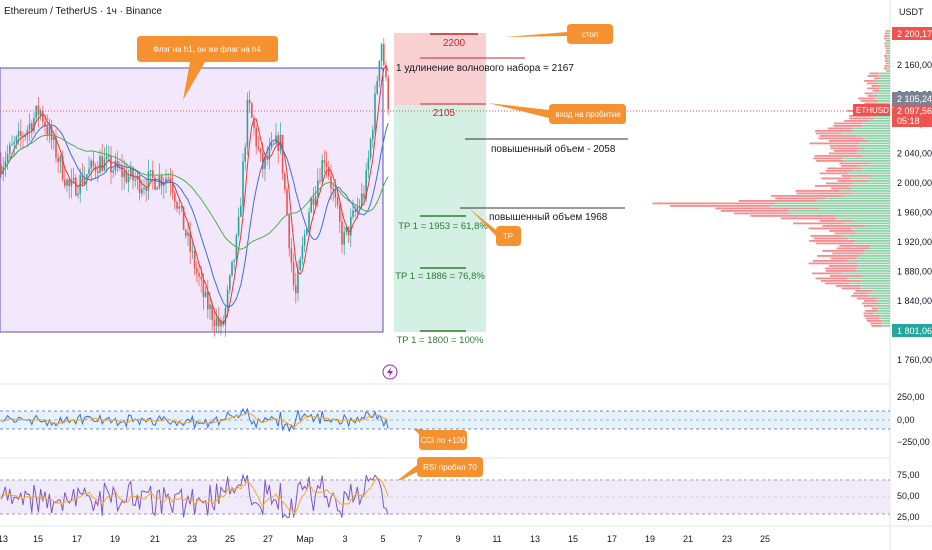 This screenshot has height=550, width=932. What do you see at coordinates (557, 113) in the screenshot?
I see `entry-callout: вход на пробитие` at bounding box center [557, 113].